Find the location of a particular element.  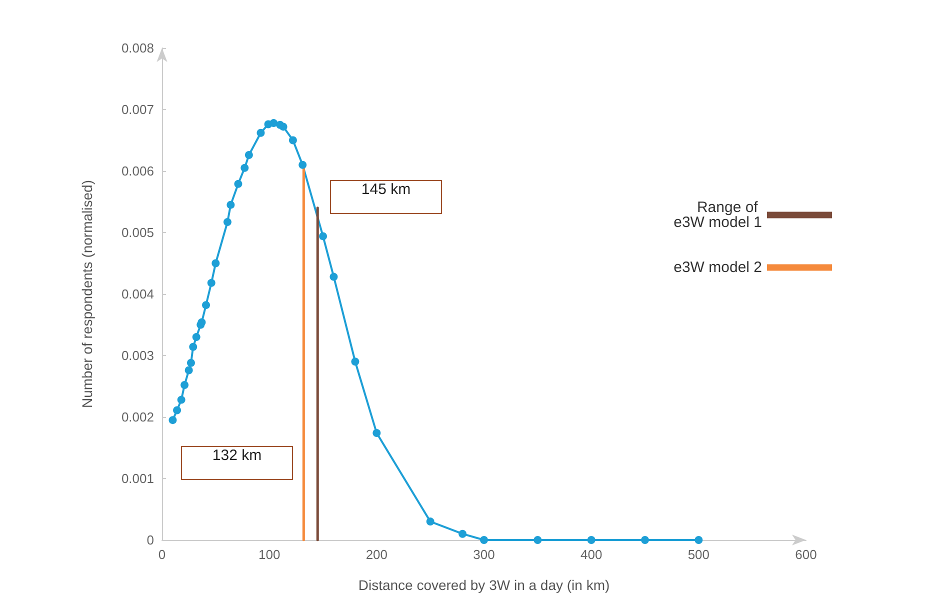

y-tick-label: 0.001 is located at coordinates (137, 478).